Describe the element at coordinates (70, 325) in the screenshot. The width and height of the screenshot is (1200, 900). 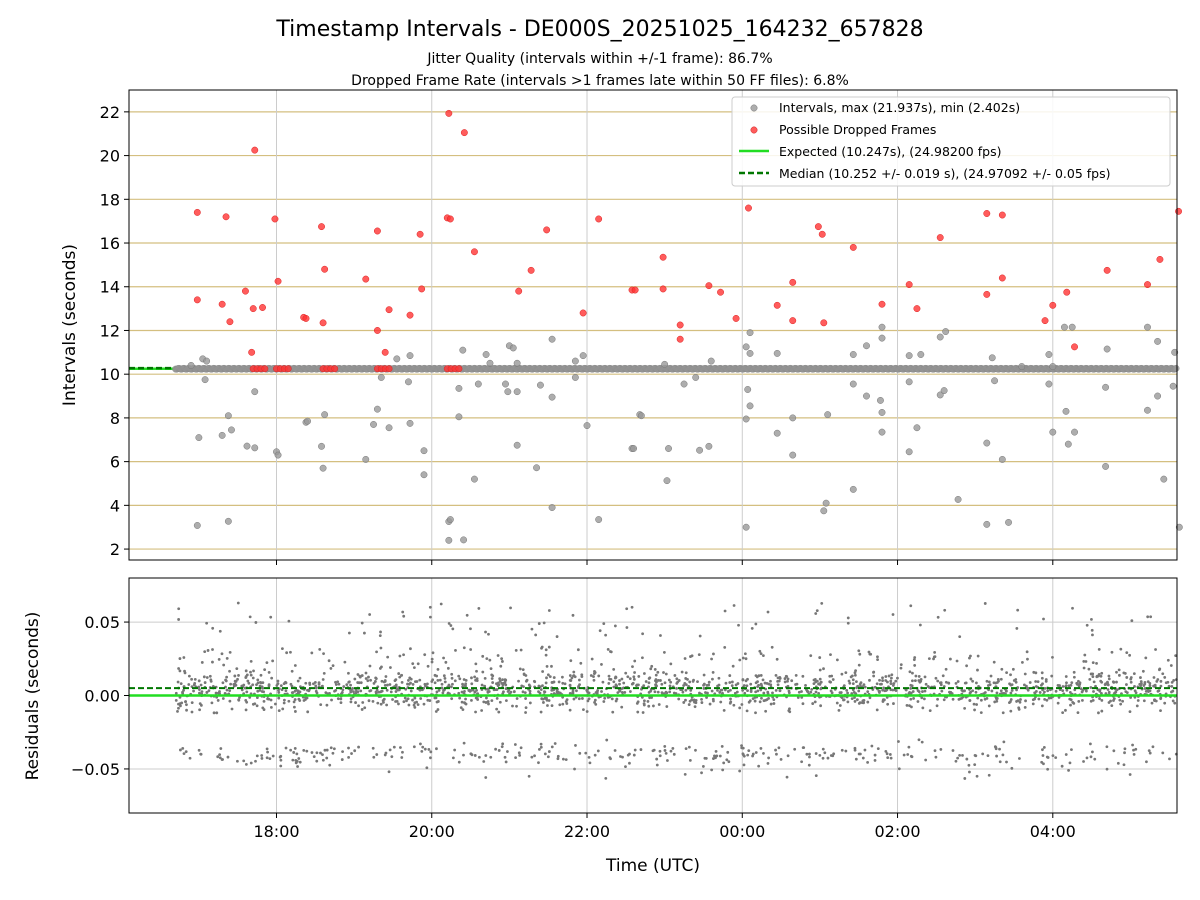
I see `top-y-axis-label: Intervals (seconds)` at that location.